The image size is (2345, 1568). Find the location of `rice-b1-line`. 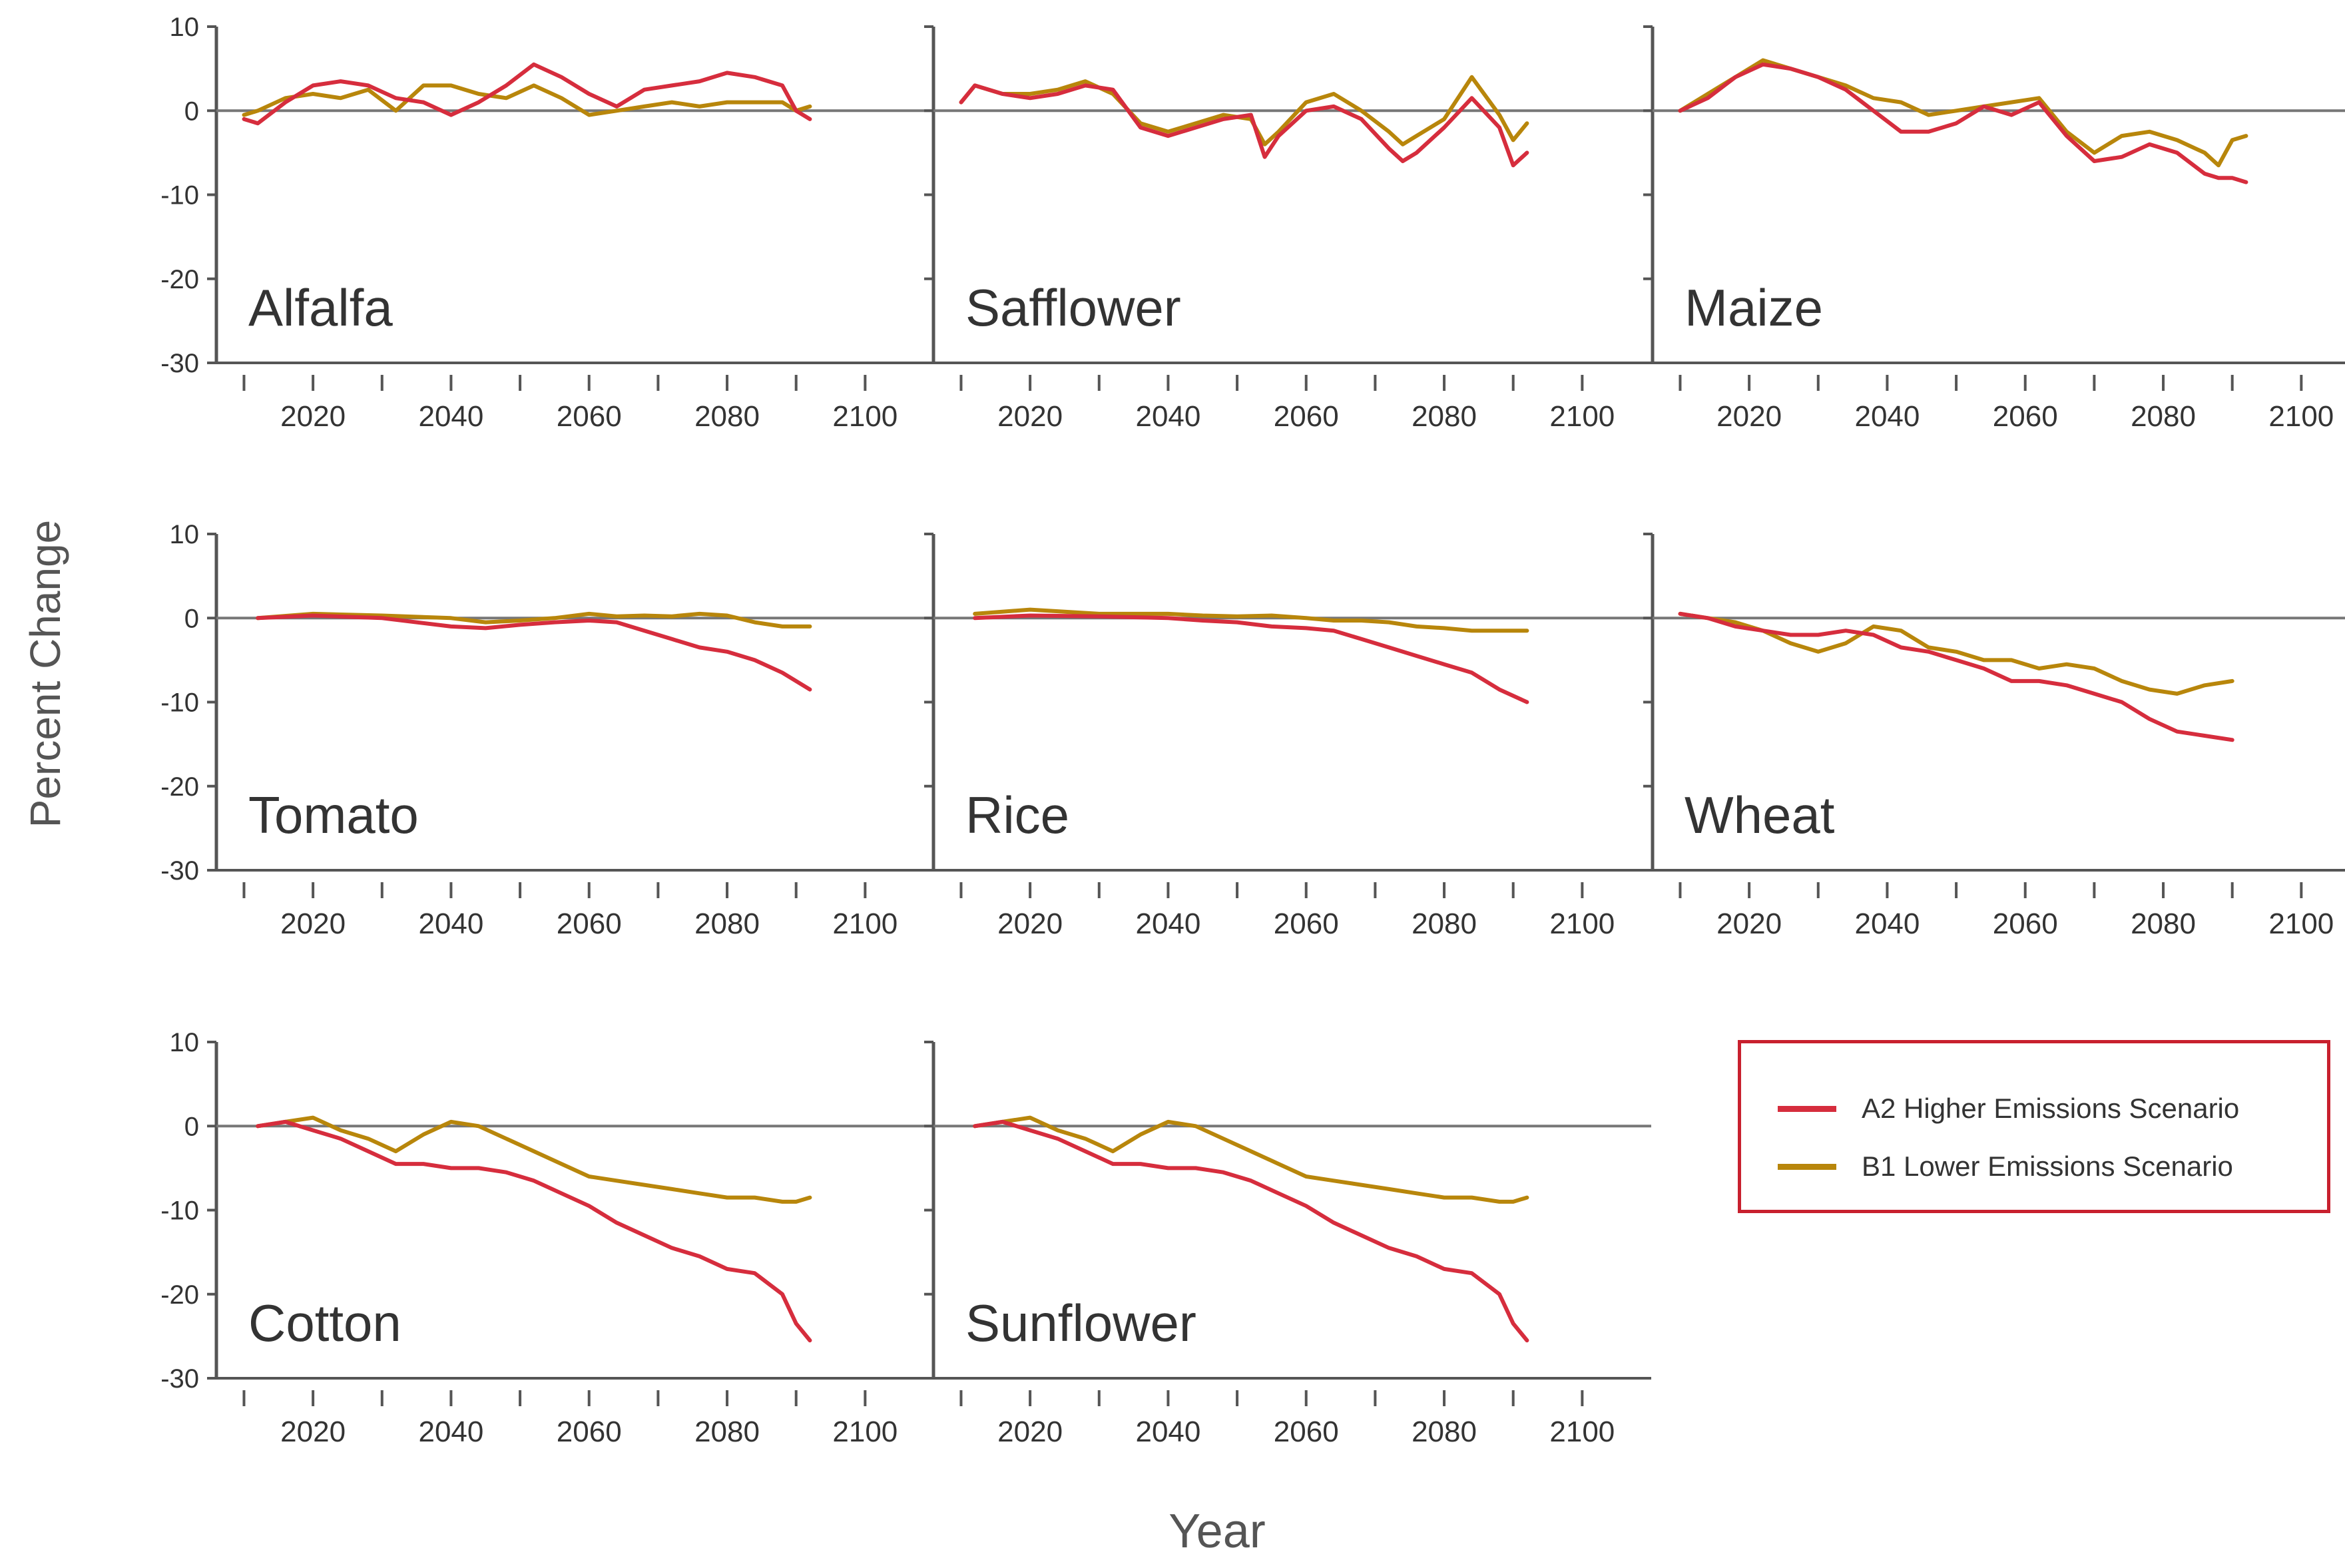

rice-b1-line is located at coordinates (1251, 620).